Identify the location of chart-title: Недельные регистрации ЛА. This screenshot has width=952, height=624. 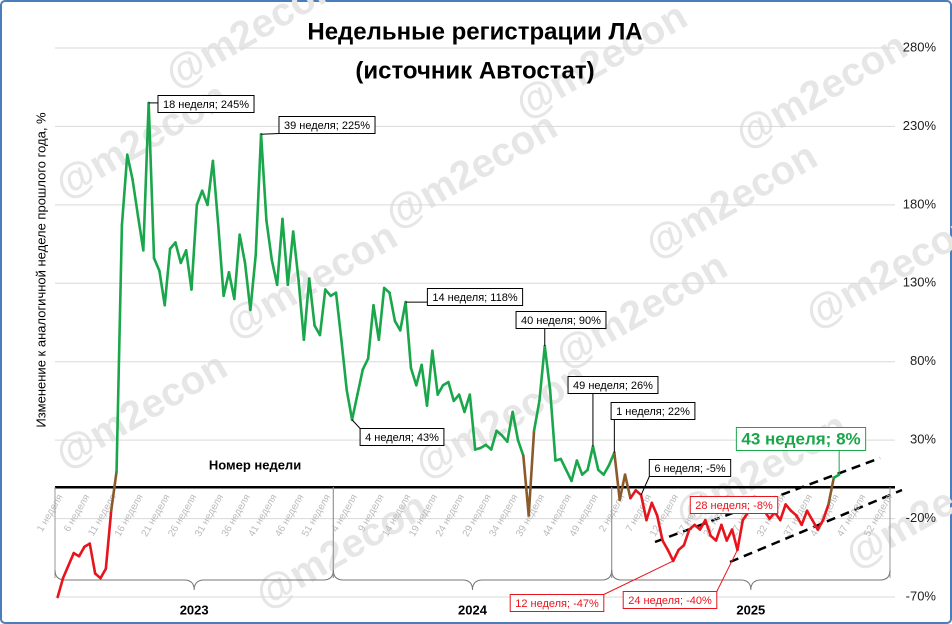
(474, 31).